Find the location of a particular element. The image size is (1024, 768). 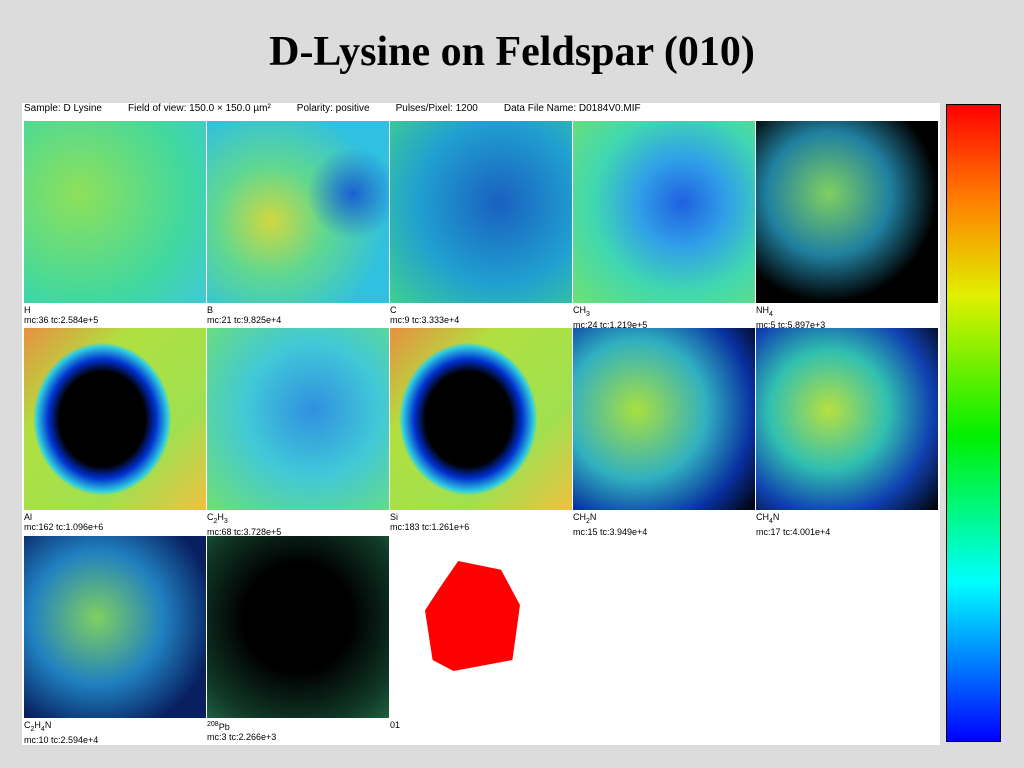

ion-panel: C2H3 mc:68 tc:3.728e+5 is located at coordinates (298, 432).